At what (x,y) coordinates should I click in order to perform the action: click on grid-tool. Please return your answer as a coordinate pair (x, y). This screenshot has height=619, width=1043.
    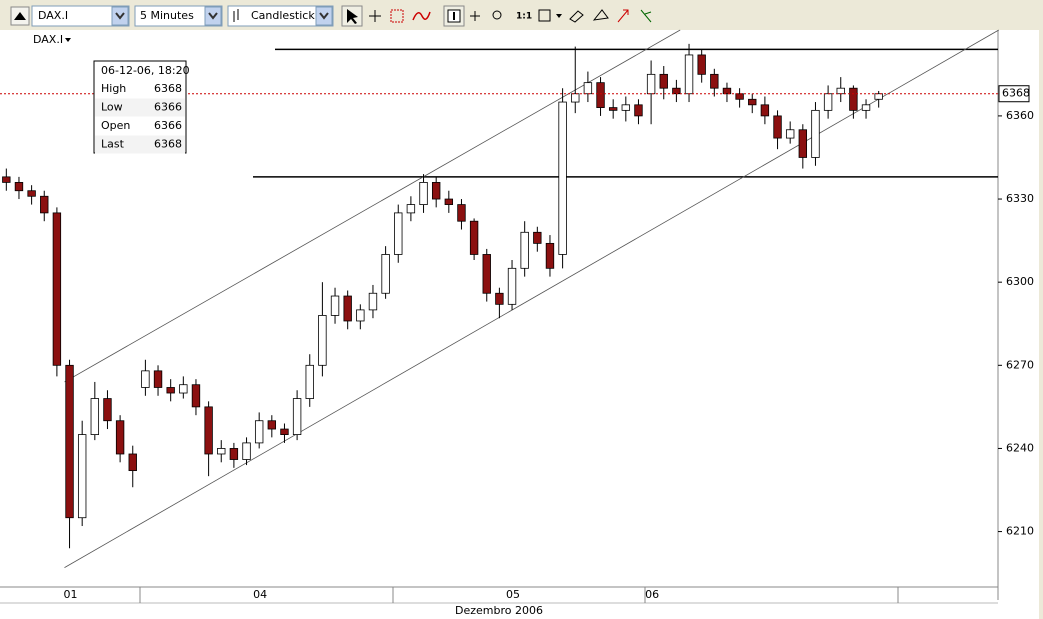
    Looking at the image, I should click on (397, 16).